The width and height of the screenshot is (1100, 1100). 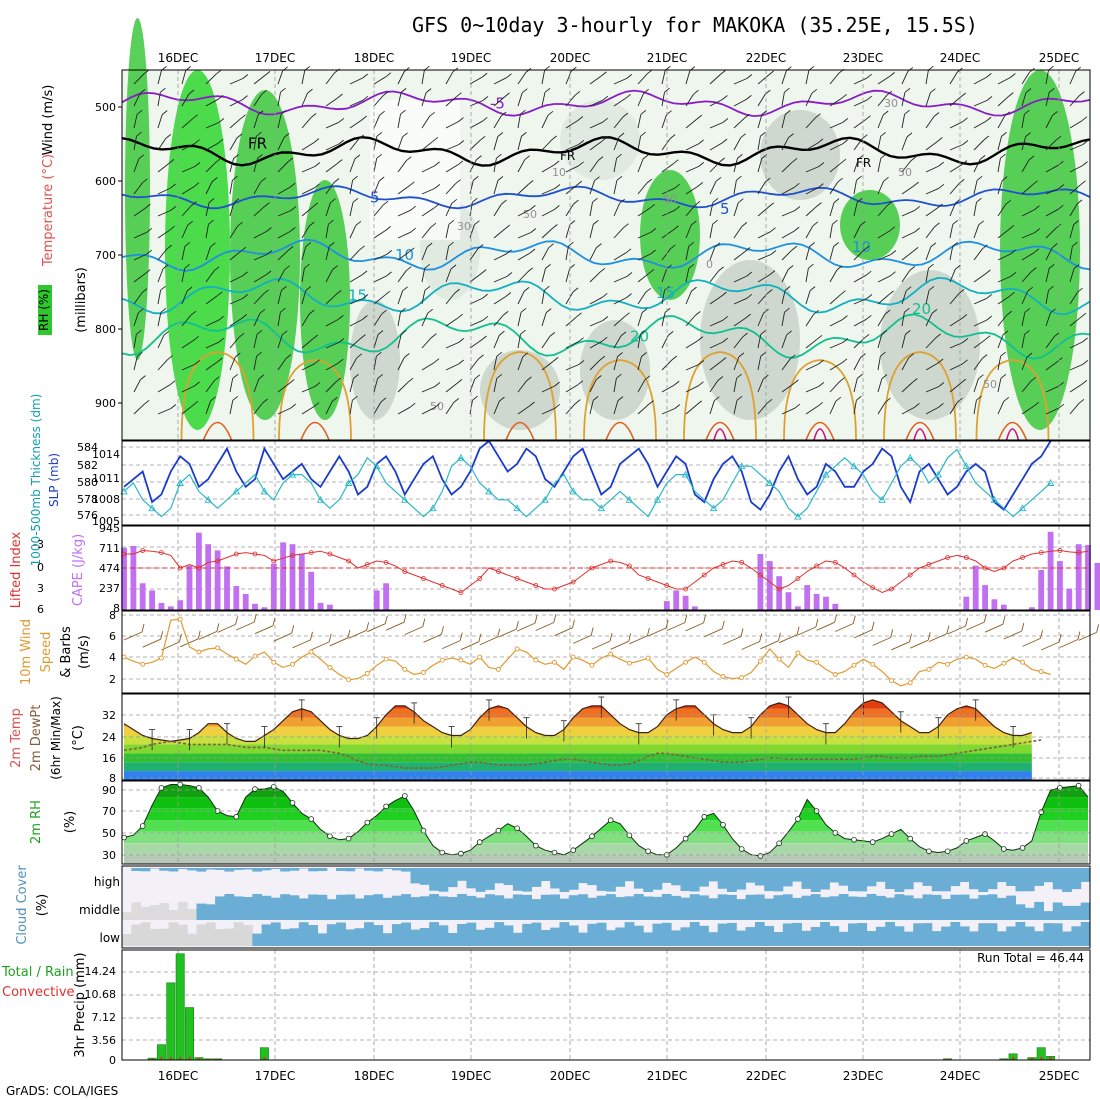 I want to click on y-axis-label: (6hr Min/Max), so click(x=56, y=738).